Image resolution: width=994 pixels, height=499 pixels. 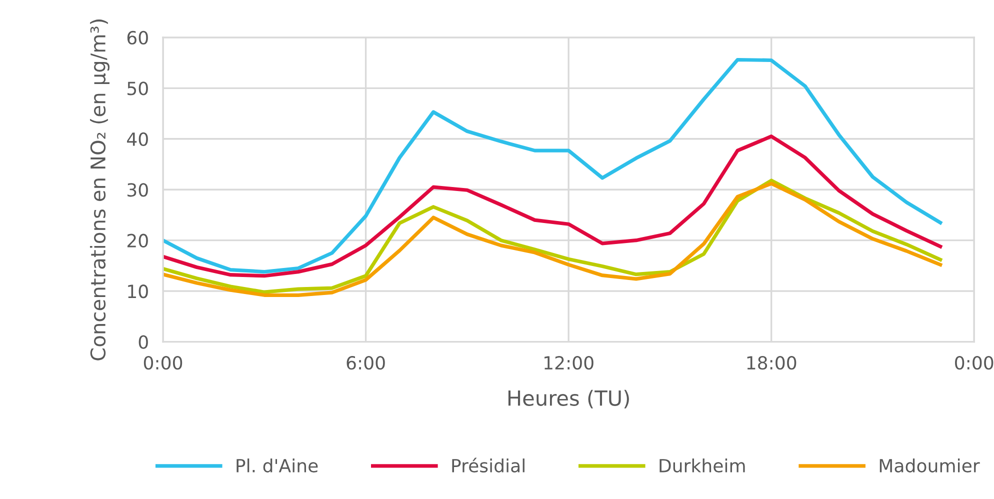 I want to click on y-tick-label: 50, so click(x=138, y=89).